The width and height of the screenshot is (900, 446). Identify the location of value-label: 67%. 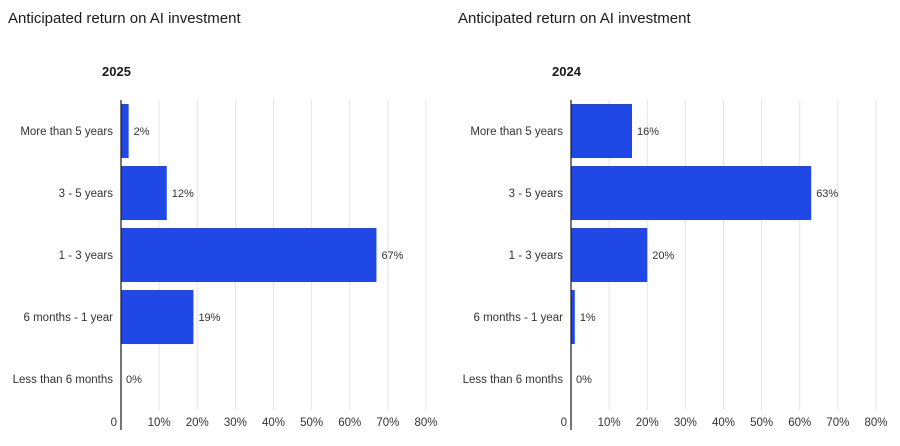
(392, 256).